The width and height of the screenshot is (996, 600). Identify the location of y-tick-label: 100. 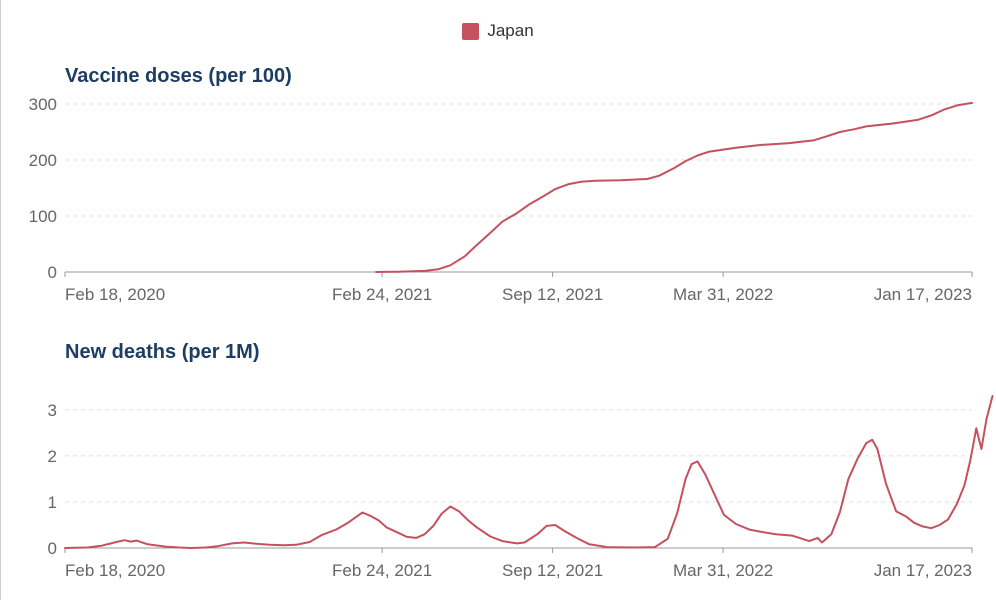
(43, 216).